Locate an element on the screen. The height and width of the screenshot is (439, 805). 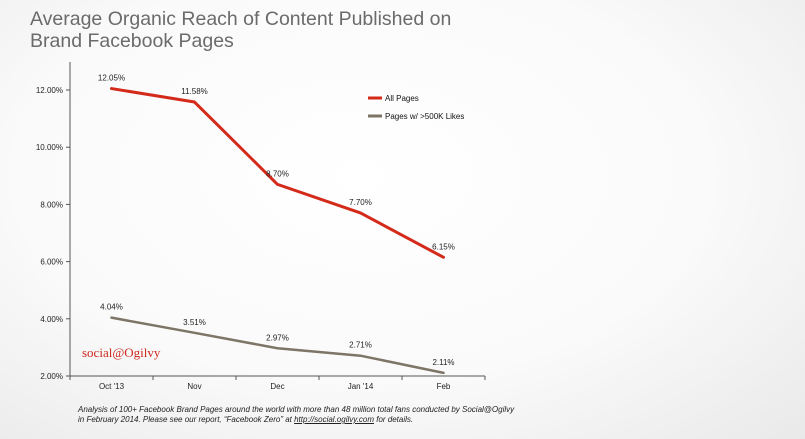
x-tick-label: Nov is located at coordinates (194, 386).